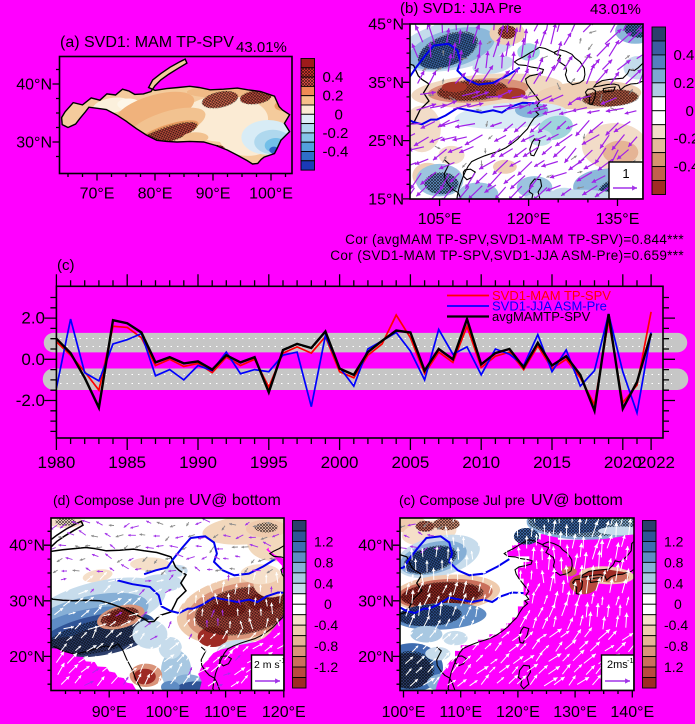  I want to click on svg-text: -2.0, so click(30, 400).